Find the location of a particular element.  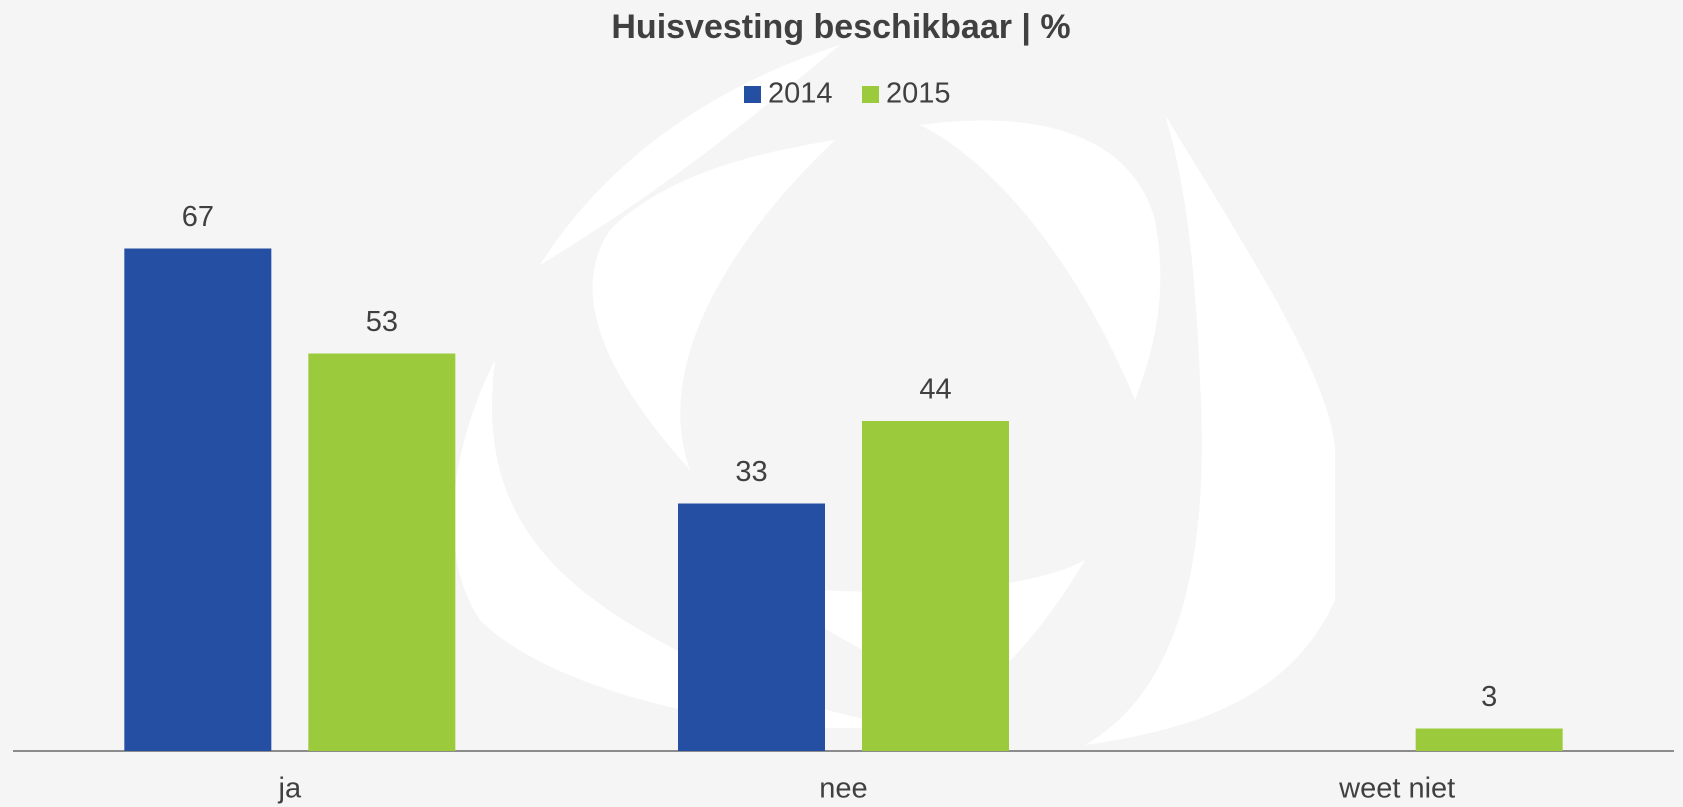

x-tick-label: ja is located at coordinates (290, 789).